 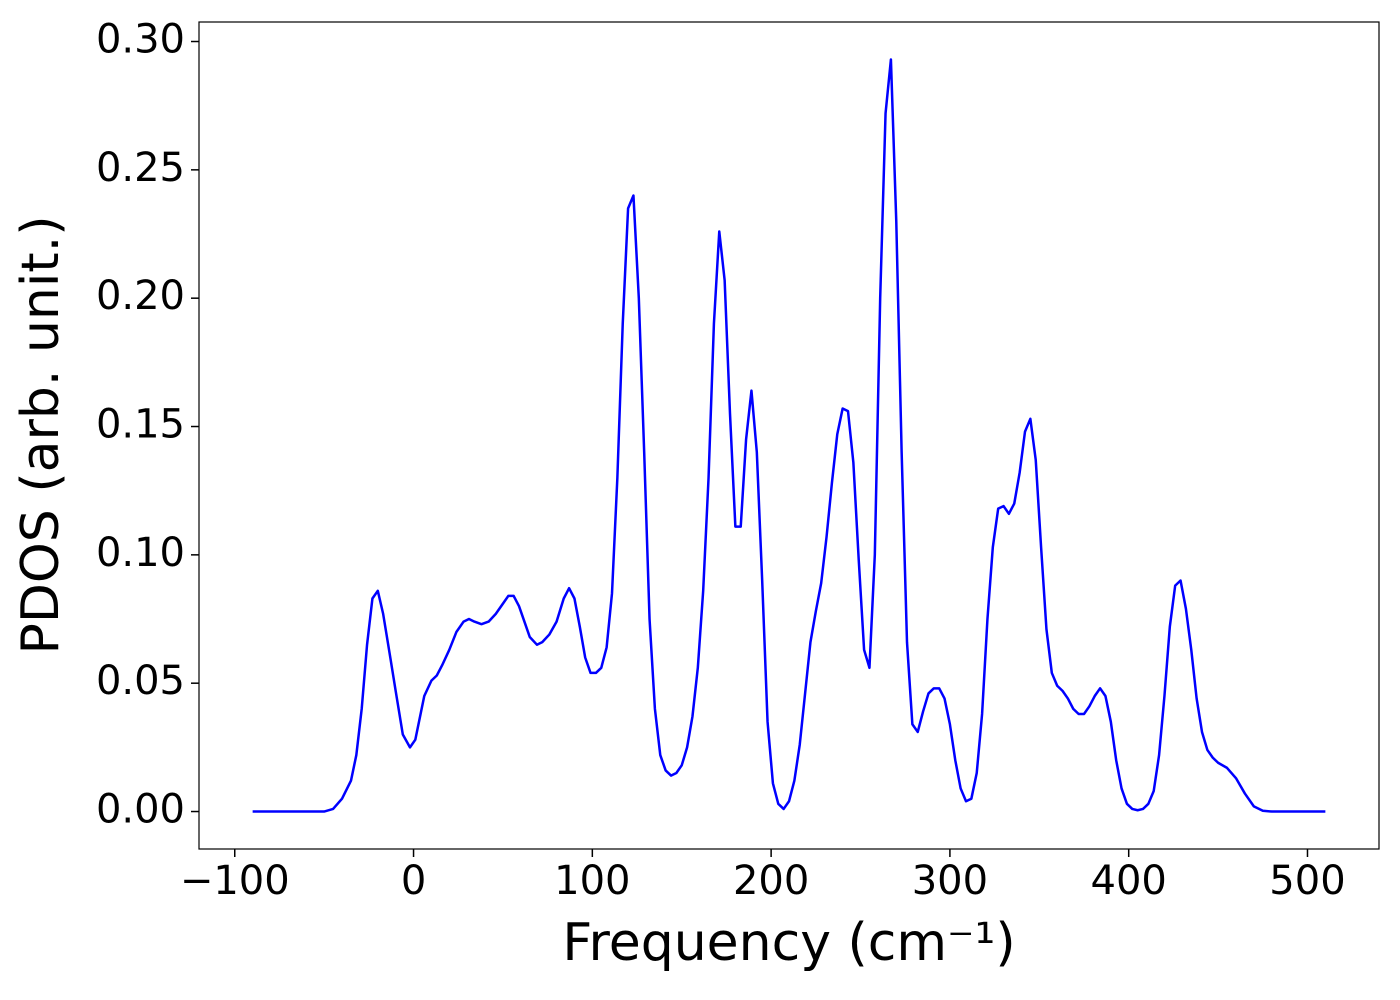 What do you see at coordinates (140, 681) in the screenshot?
I see `y-tick-label: 0.05` at bounding box center [140, 681].